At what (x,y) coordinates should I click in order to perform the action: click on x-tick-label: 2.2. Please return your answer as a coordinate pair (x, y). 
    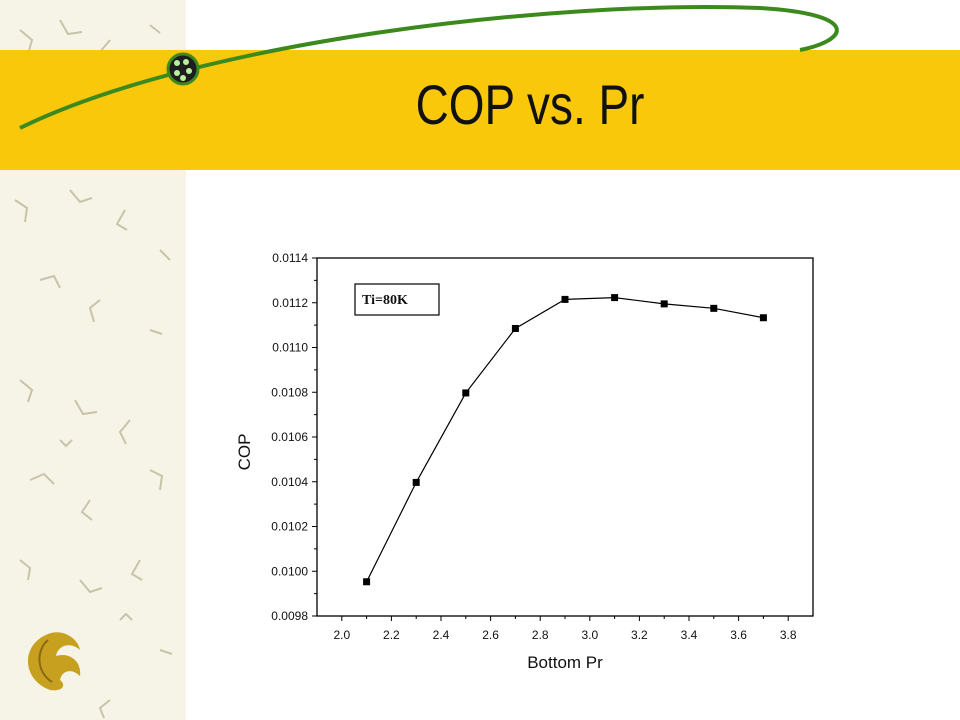
    Looking at the image, I should click on (391, 635).